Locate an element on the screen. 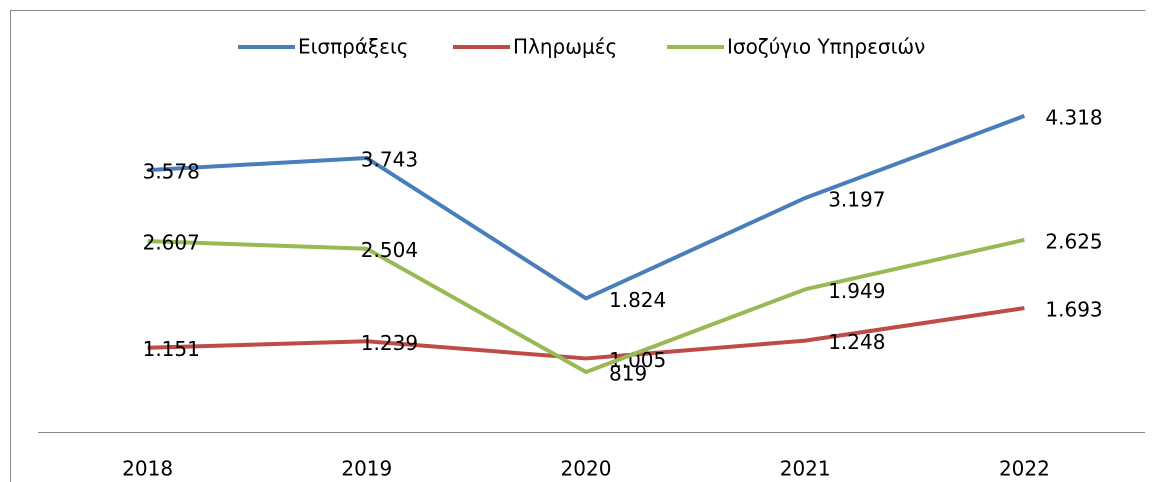  data-label: 2.625 is located at coordinates (1073, 241).